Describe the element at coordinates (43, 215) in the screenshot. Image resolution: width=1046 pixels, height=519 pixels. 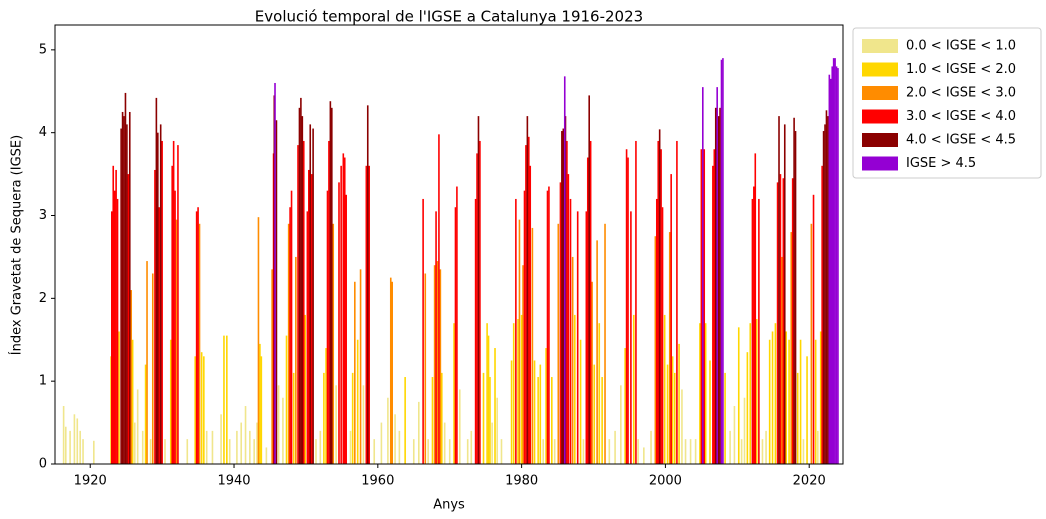
I see `y-tick-label: 3` at that location.